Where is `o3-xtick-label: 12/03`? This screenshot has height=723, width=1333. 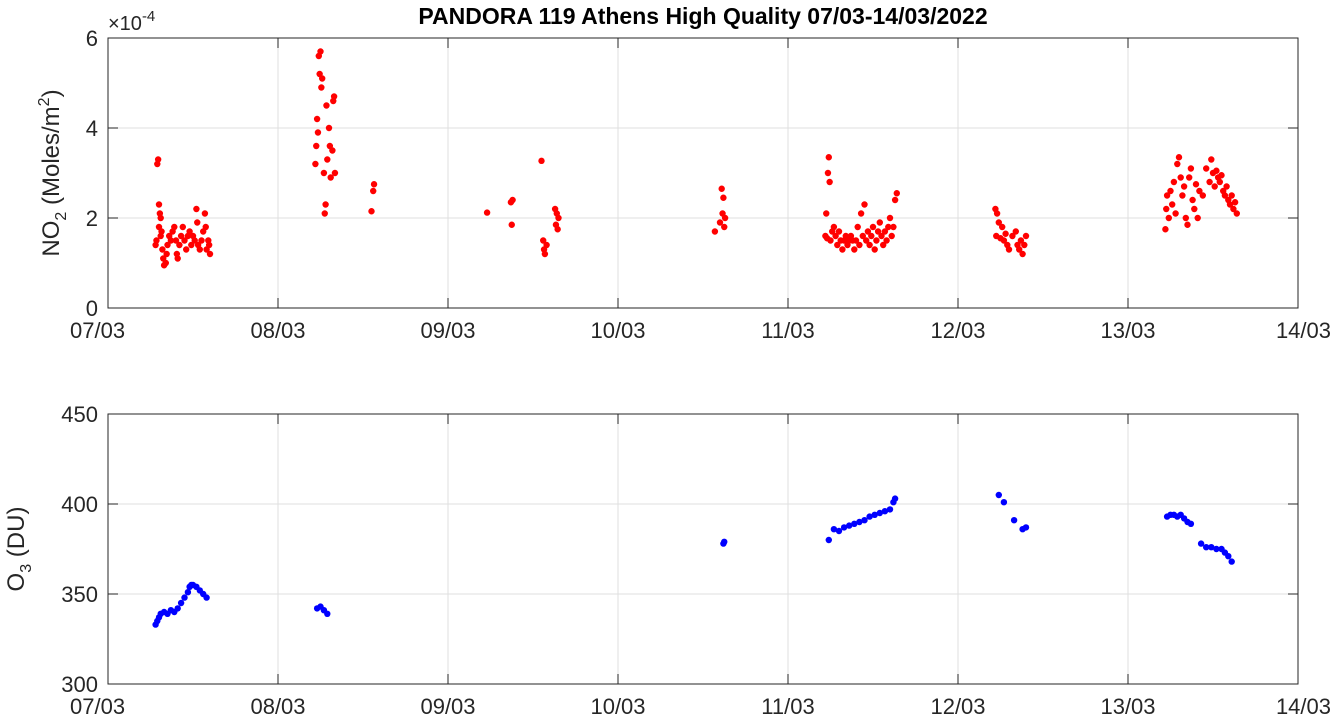
o3-xtick-label: 12/03 is located at coordinates (957, 706).